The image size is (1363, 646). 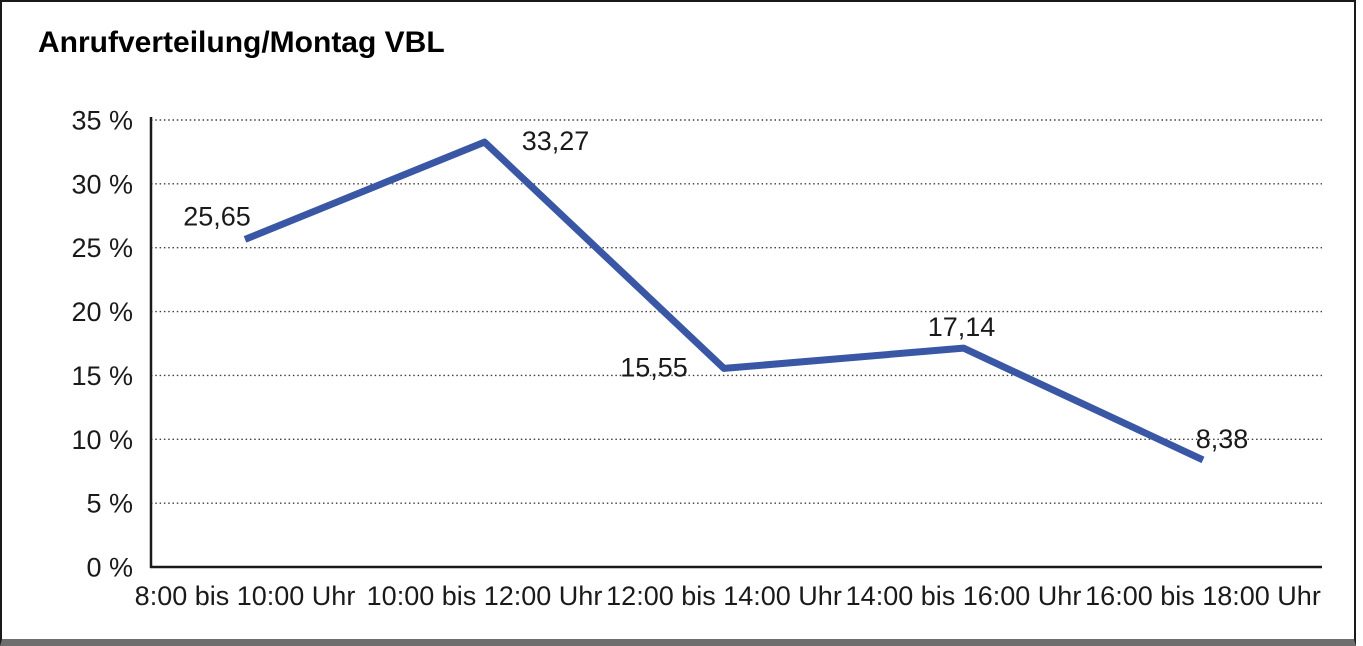 What do you see at coordinates (654, 367) in the screenshot?
I see `data-label: 15,55` at bounding box center [654, 367].